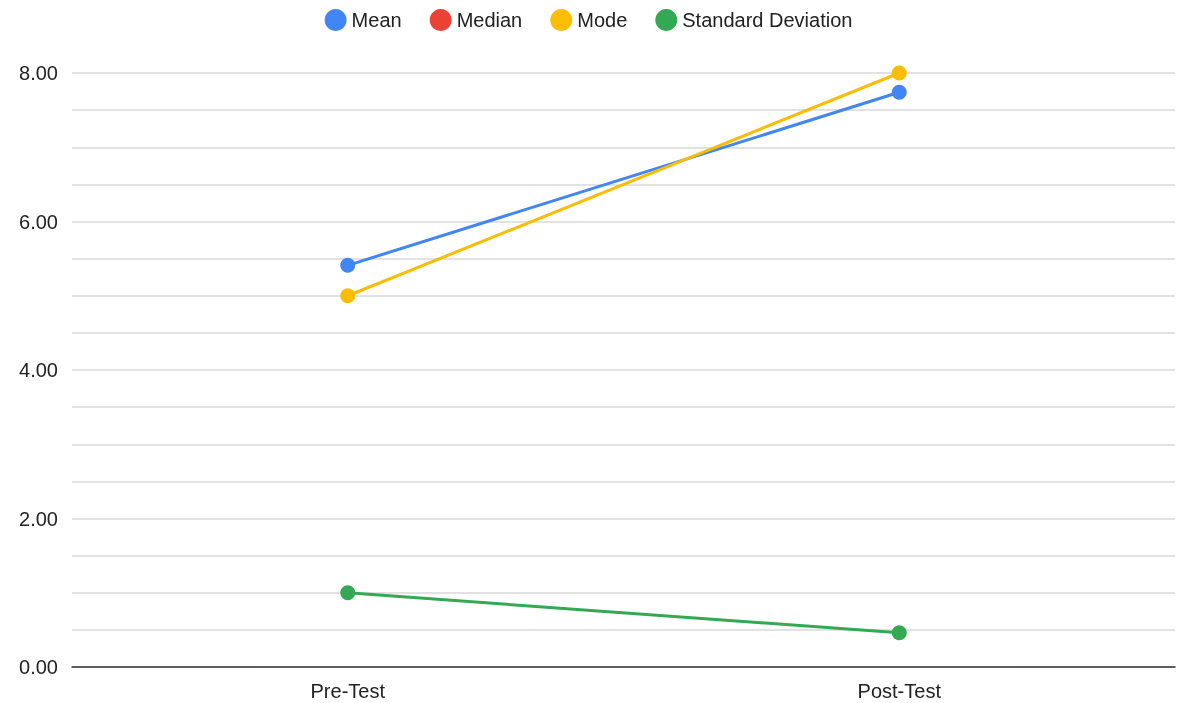  Describe the element at coordinates (602, 20) in the screenshot. I see `legend-label: Mode` at that location.